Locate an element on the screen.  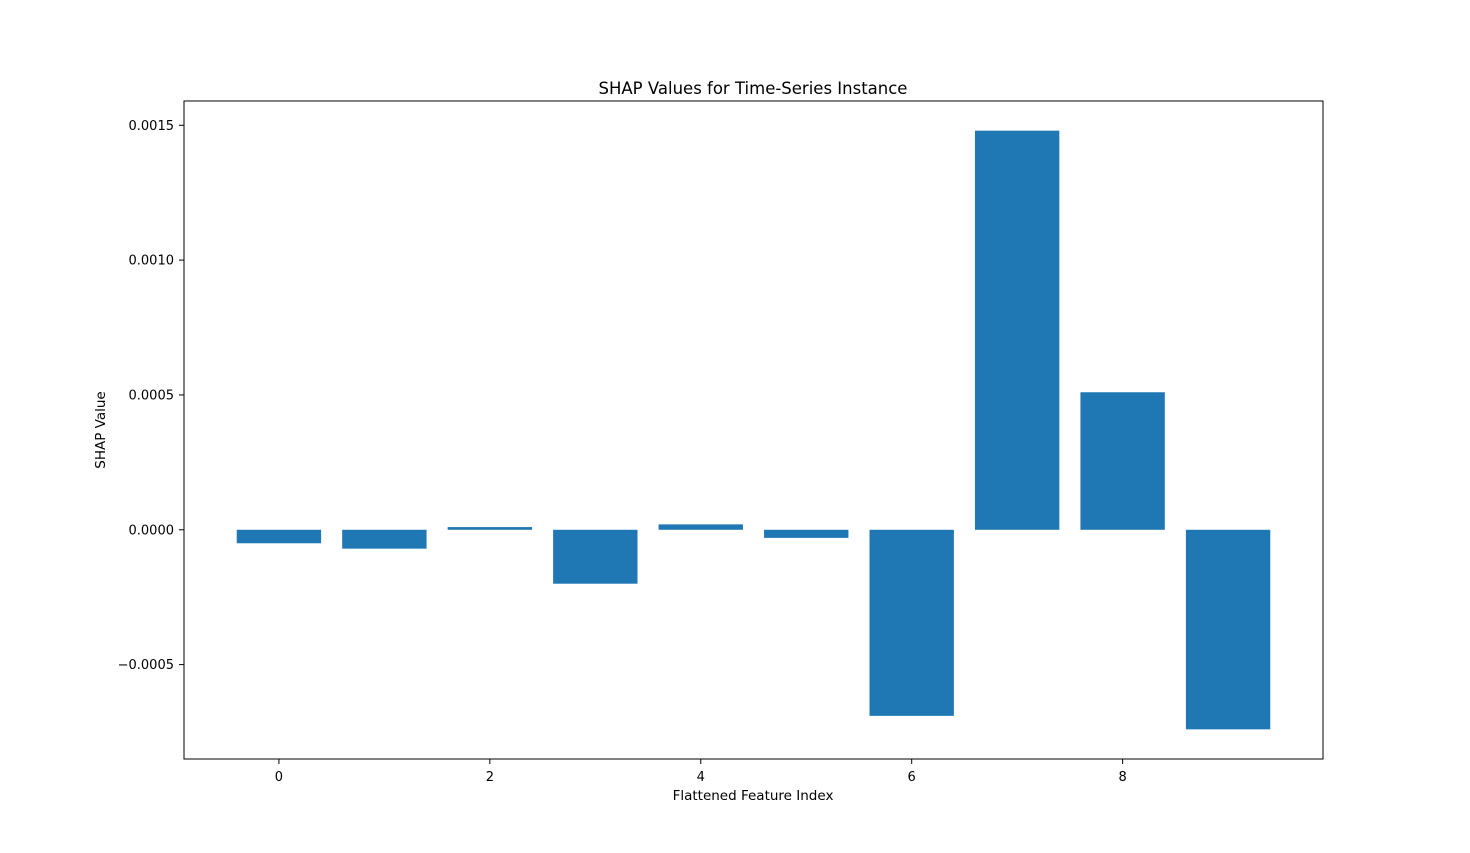
x-tick-label: 6 is located at coordinates (912, 777).